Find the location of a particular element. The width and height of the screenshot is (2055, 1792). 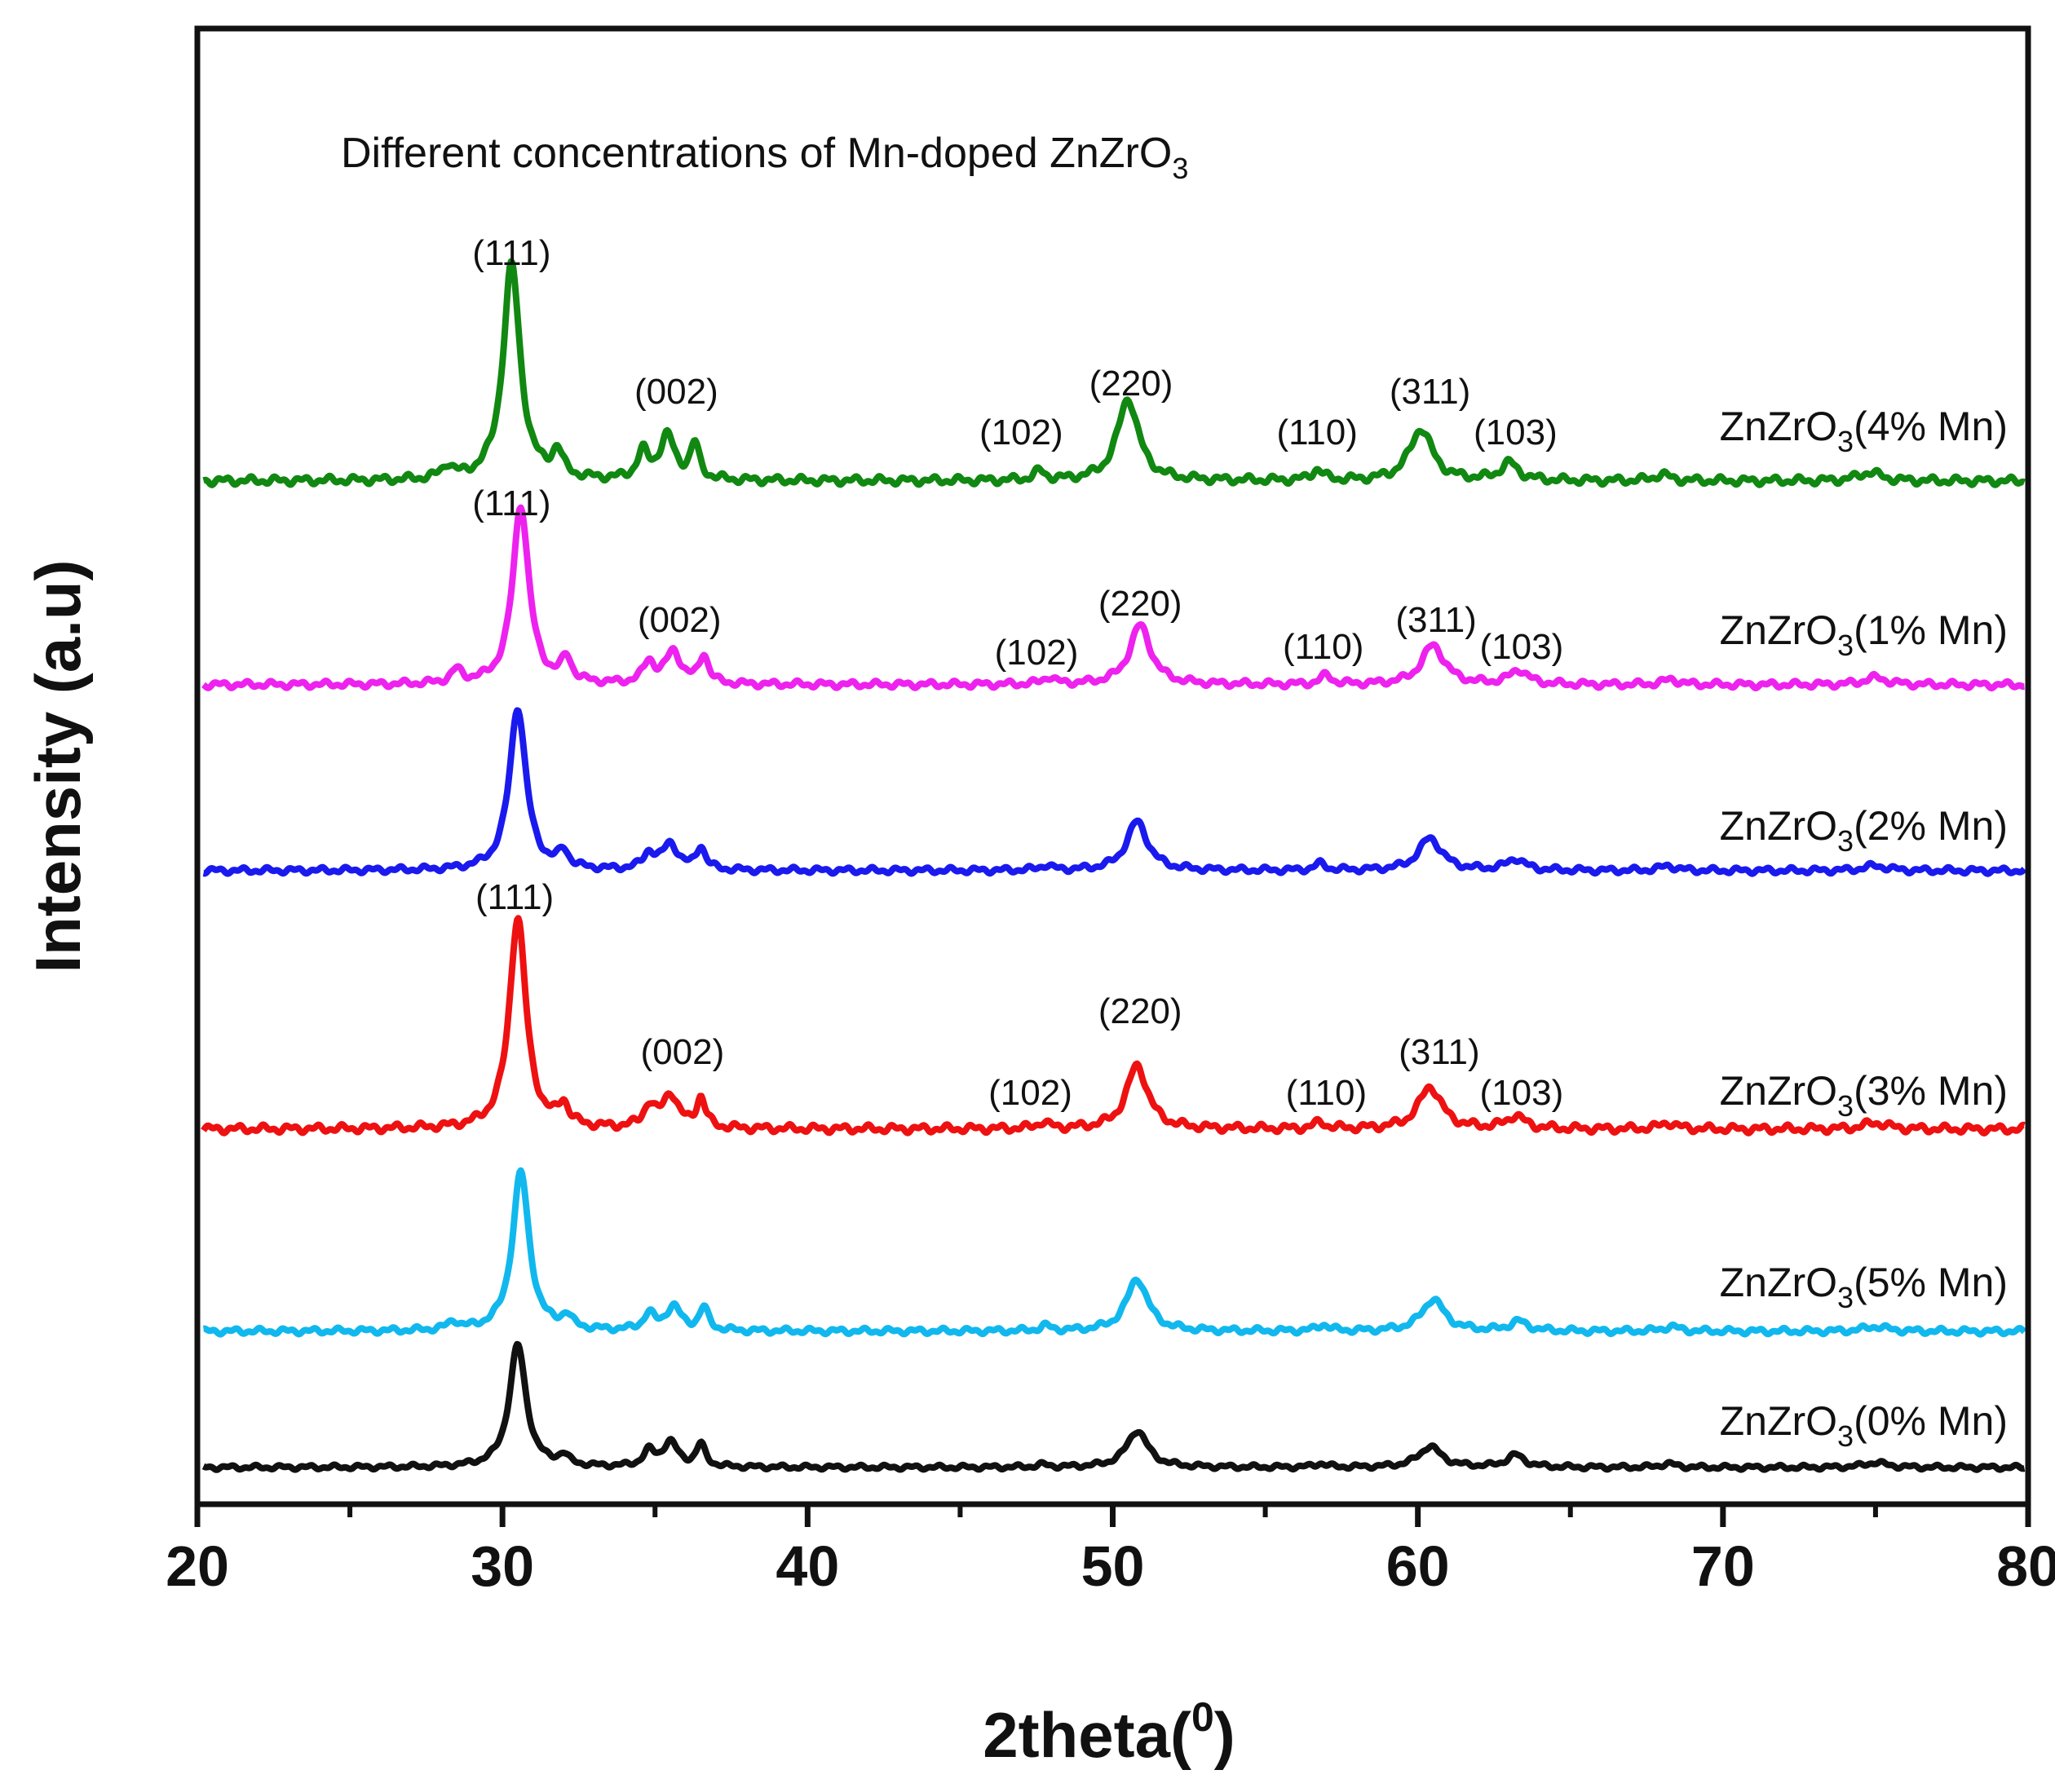

series-label-3: ZnZrO3(3% Mn) is located at coordinates (1864, 1095).